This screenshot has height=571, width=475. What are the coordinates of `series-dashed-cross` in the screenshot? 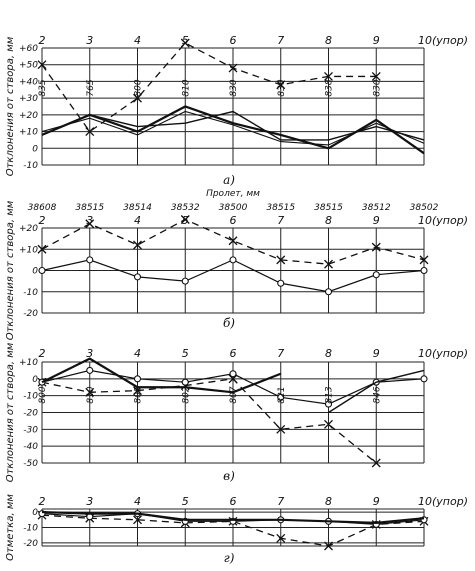 It's located at (233, 242).